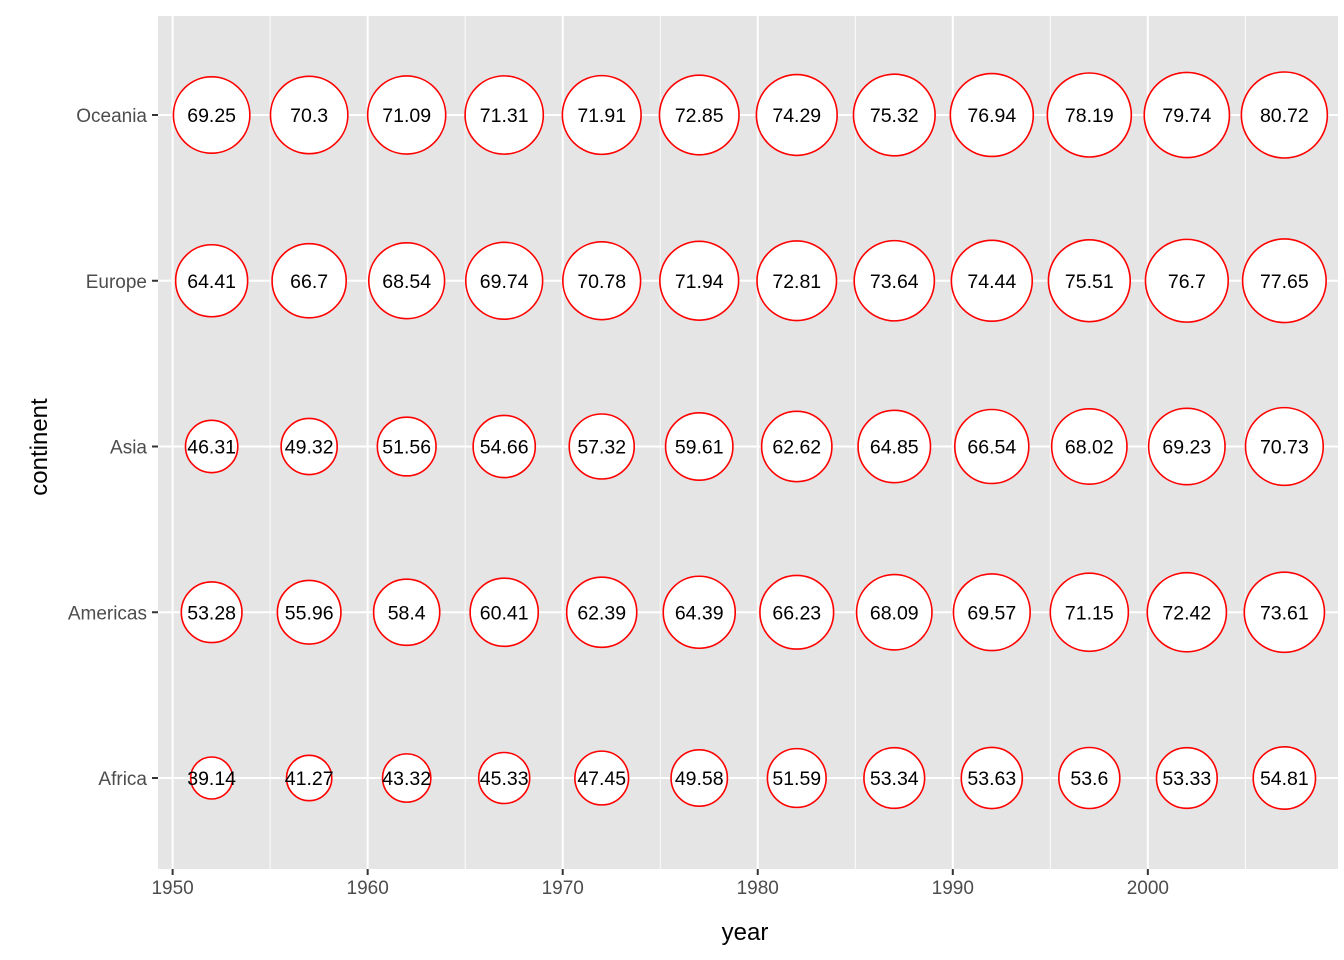  Describe the element at coordinates (116, 282) in the screenshot. I see `y-tick-label: Europe` at that location.